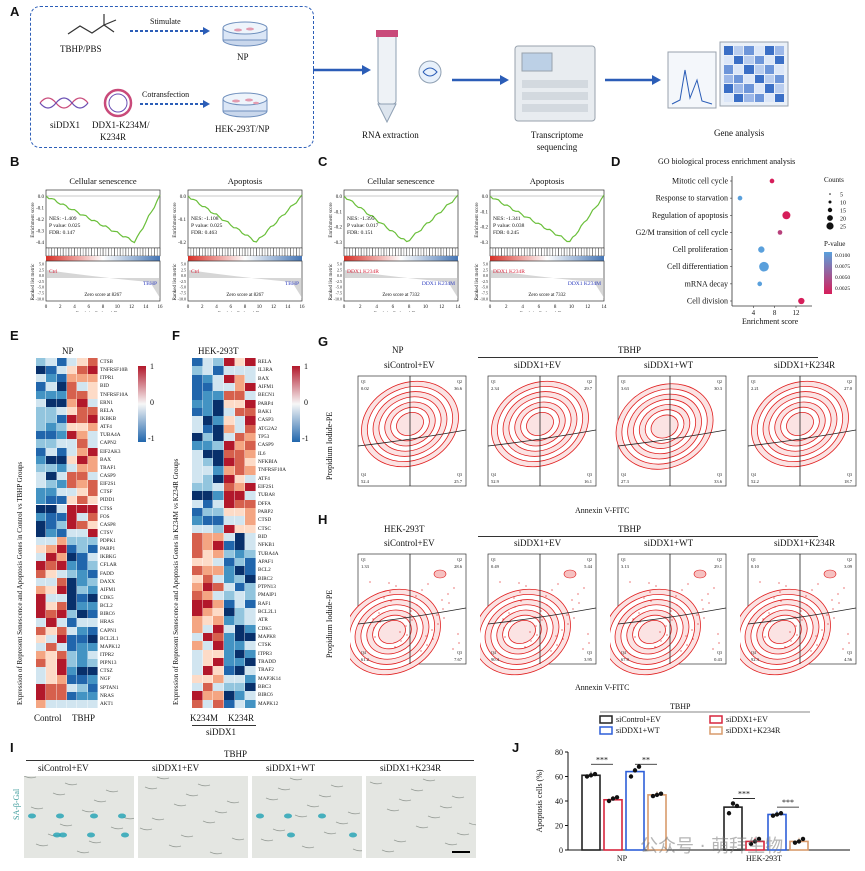  What do you see at coordinates (306, 402) in the screenshot?
I see `heatmap-f-scale-mid: 0` at bounding box center [306, 402].